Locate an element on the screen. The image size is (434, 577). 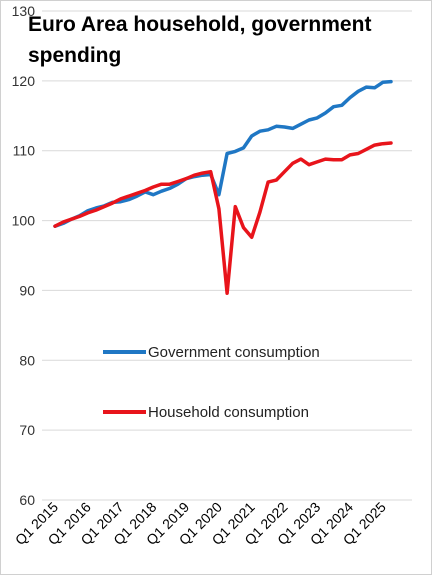
y-tick-label: 100 is located at coordinates (24, 221).